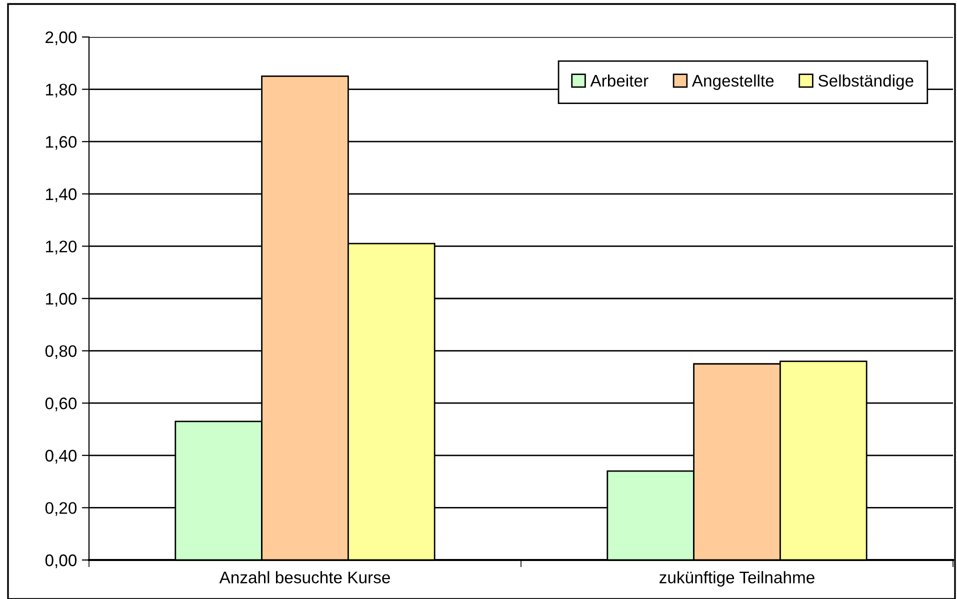 This screenshot has width=957, height=599. I want to click on y-tick-label: 0,20, so click(61, 509).